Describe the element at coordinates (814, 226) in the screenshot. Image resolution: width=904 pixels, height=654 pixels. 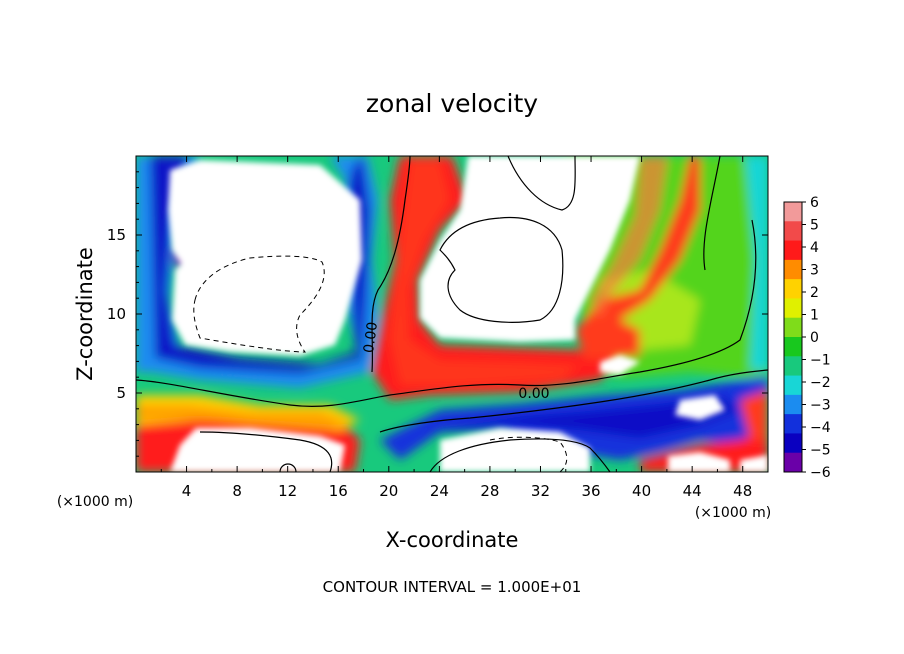
I see `colorbar-tick-label: 5` at that location.